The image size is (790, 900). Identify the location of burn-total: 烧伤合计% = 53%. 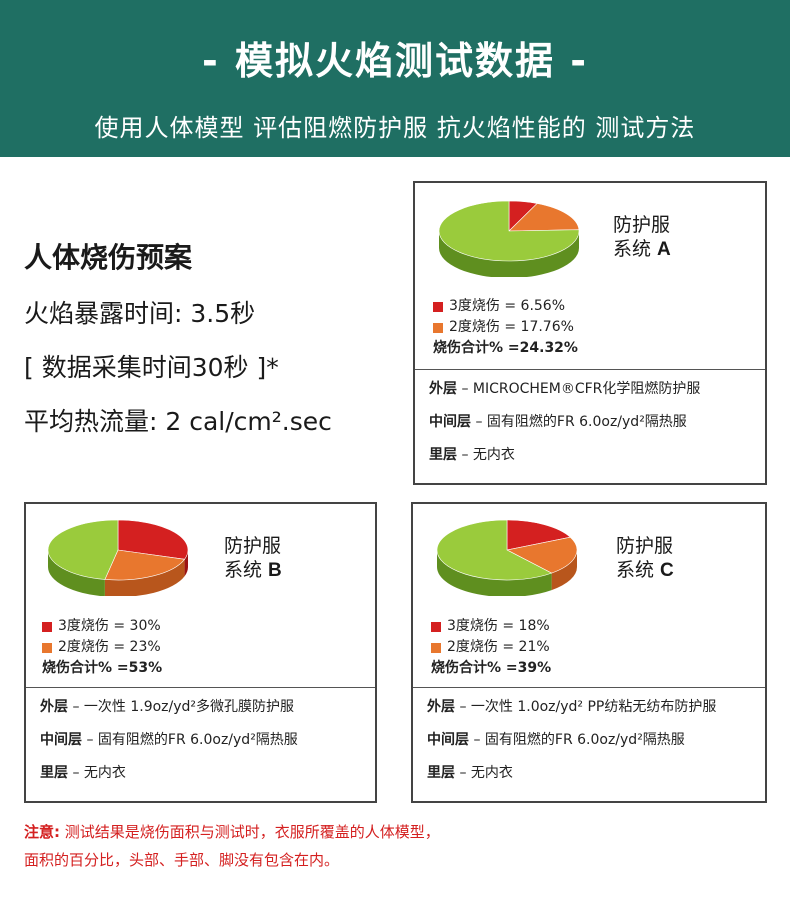
(102, 668).